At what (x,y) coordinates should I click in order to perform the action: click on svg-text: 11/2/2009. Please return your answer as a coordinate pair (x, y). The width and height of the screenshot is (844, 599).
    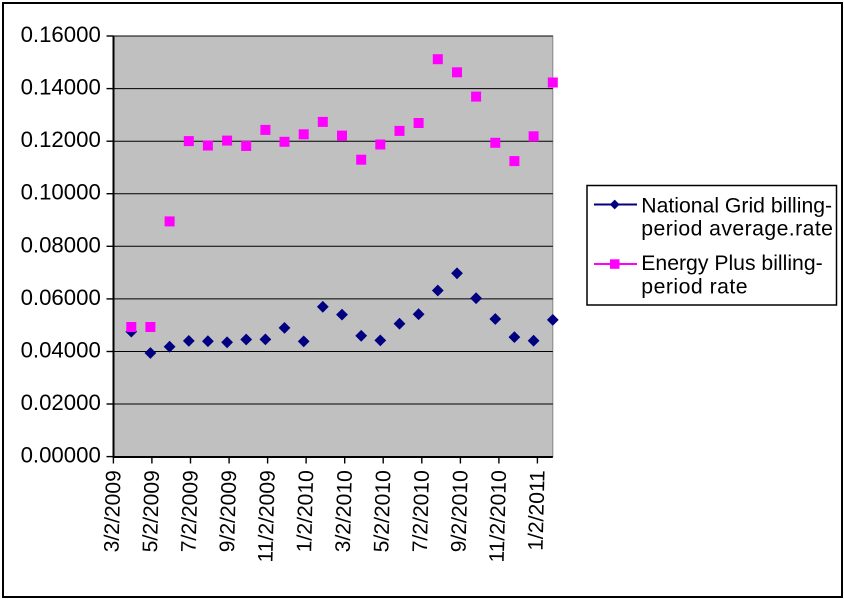
    Looking at the image, I should click on (266, 516).